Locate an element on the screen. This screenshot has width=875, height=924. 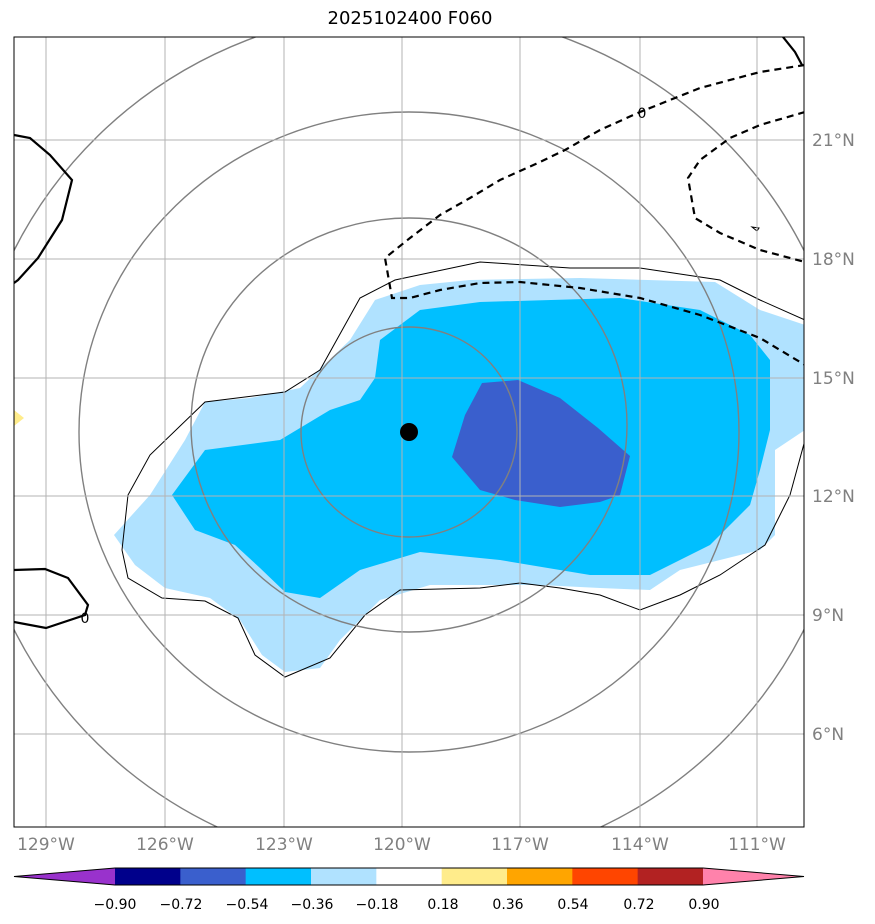
colorbar is located at coordinates (409, 876).